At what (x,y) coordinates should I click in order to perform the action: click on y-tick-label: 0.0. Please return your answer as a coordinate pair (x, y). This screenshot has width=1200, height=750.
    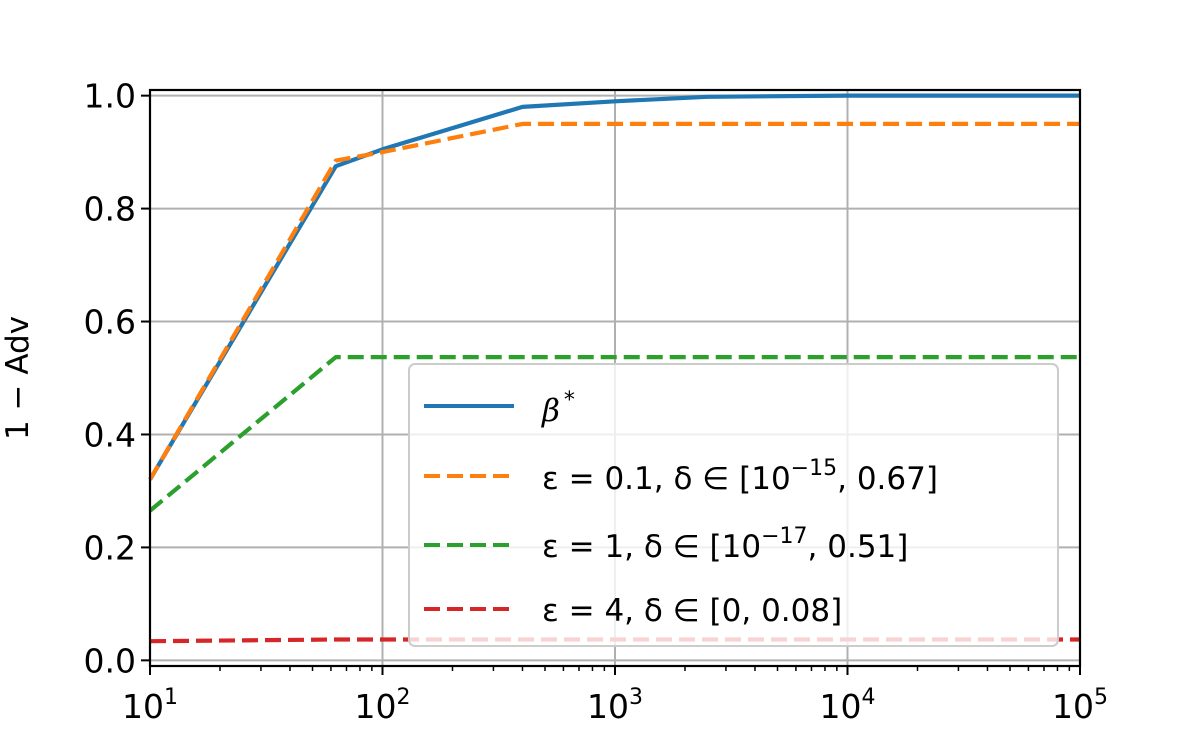
    Looking at the image, I should click on (110, 660).